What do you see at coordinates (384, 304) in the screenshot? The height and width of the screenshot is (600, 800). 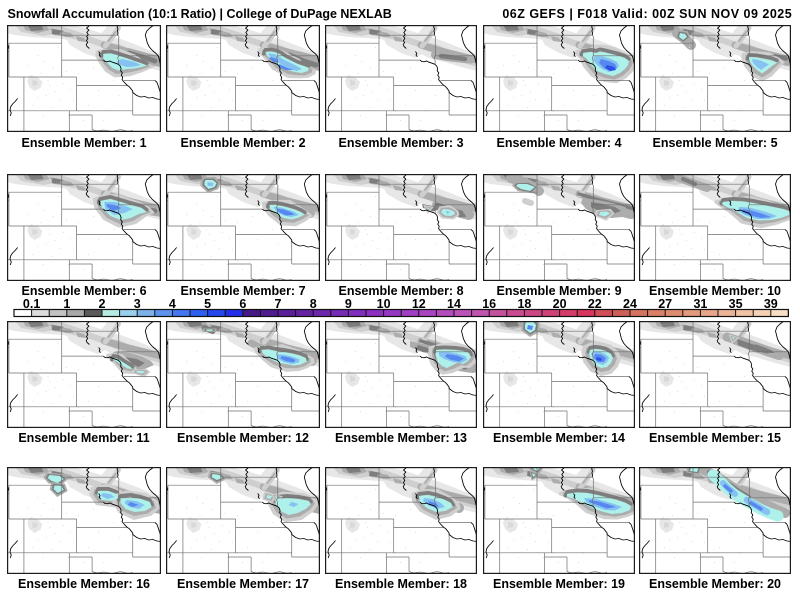 I see `svg-text: 10` at bounding box center [384, 304].